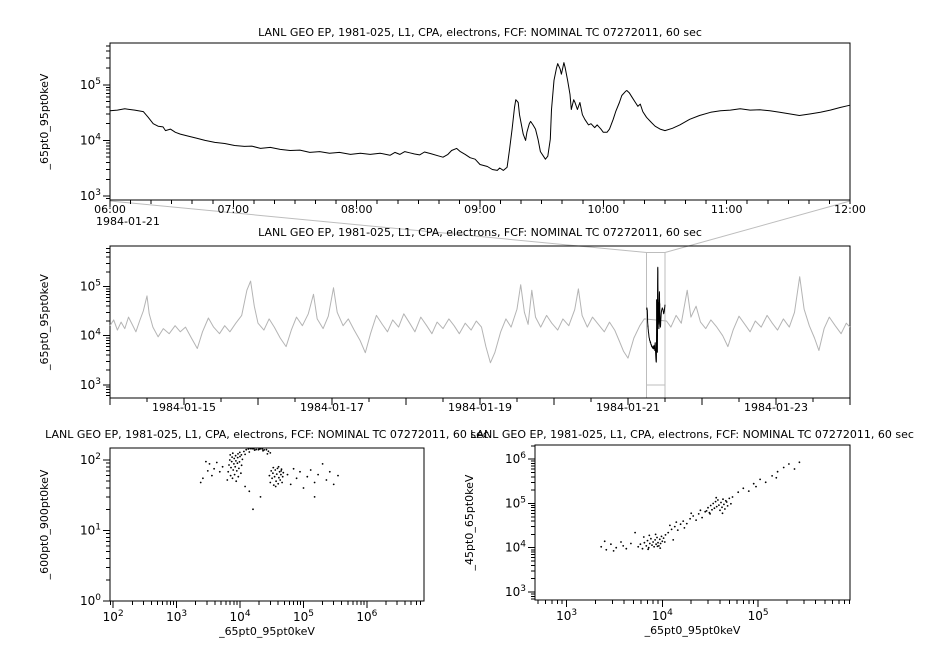  Describe the element at coordinates (480, 407) in the screenshot. I see `x-tick-label: 1984-01-19` at that location.